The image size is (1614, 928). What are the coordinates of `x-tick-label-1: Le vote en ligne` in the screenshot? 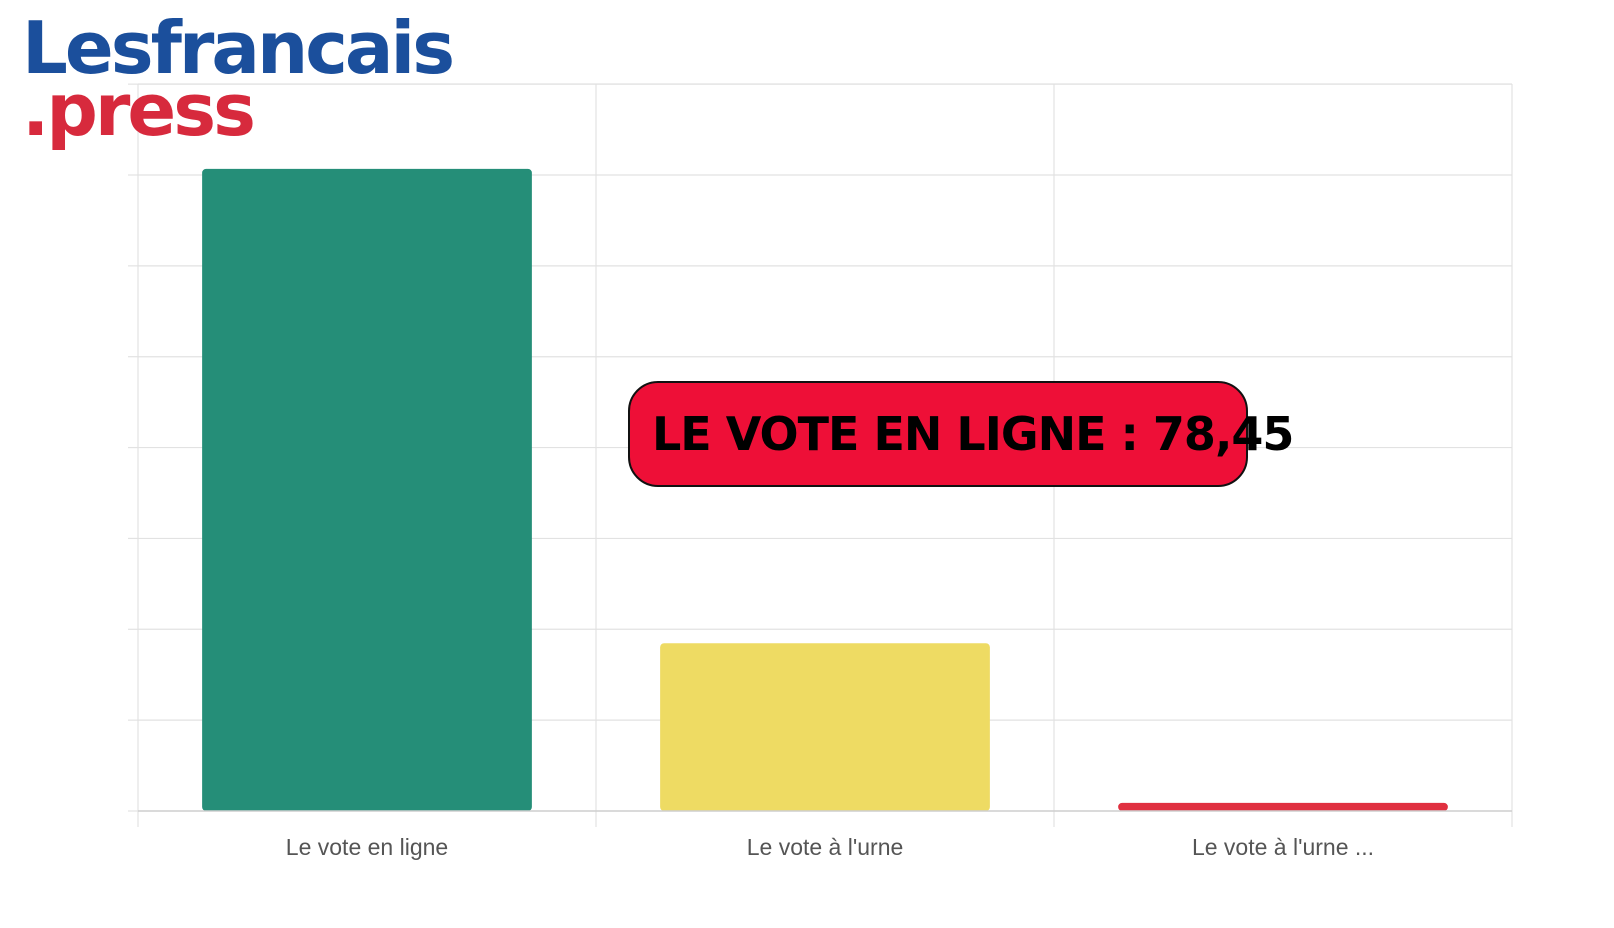 It's located at (367, 847).